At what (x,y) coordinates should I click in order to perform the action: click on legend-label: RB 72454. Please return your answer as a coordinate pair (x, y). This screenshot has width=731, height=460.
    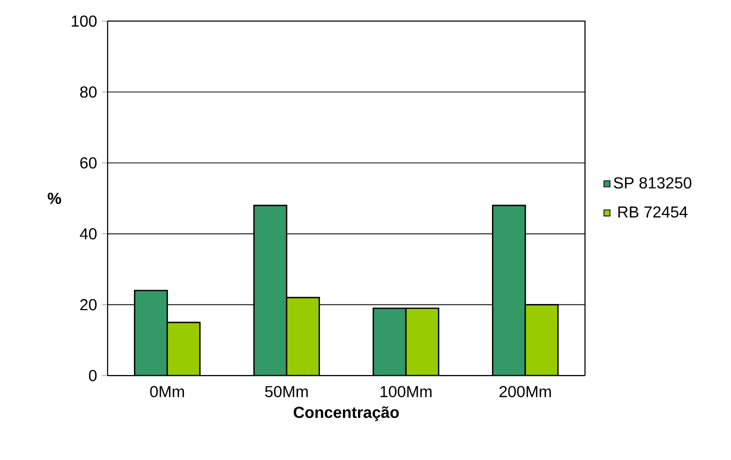
    Looking at the image, I should click on (653, 212).